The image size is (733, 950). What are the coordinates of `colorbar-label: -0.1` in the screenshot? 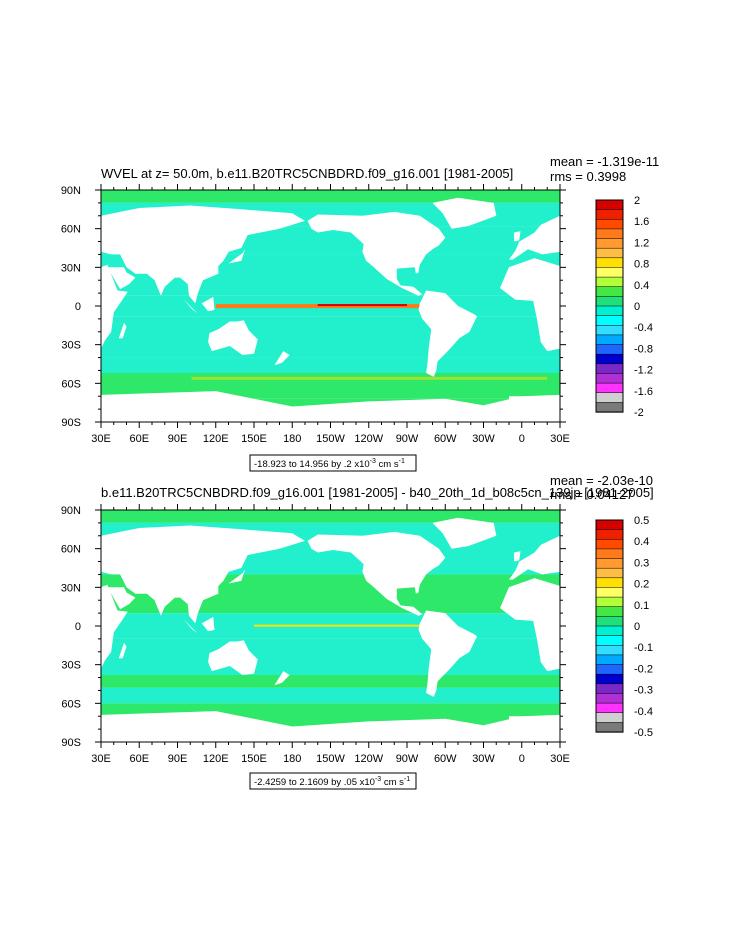 It's located at (643, 648).